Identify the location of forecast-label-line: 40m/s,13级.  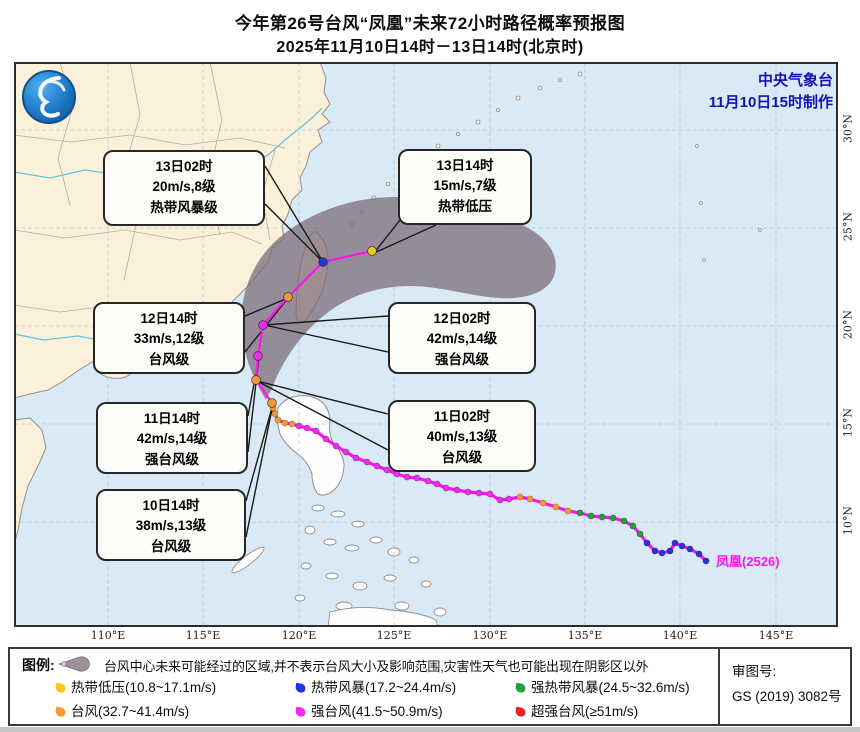
(462, 437).